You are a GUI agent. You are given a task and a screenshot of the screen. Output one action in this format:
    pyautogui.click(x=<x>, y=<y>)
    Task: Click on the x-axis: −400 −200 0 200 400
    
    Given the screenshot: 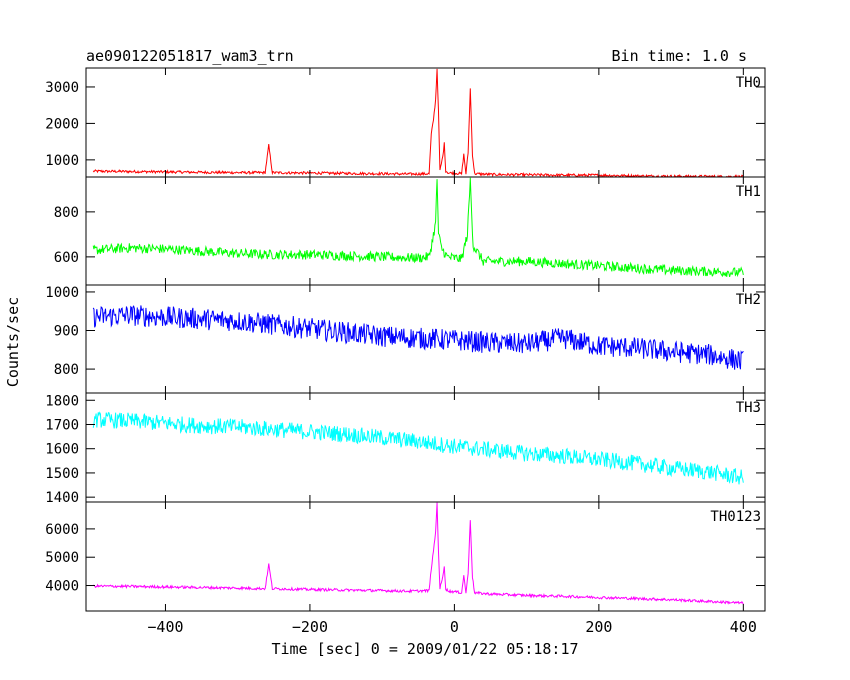 What is the action you would take?
    pyautogui.click(x=451, y=627)
    